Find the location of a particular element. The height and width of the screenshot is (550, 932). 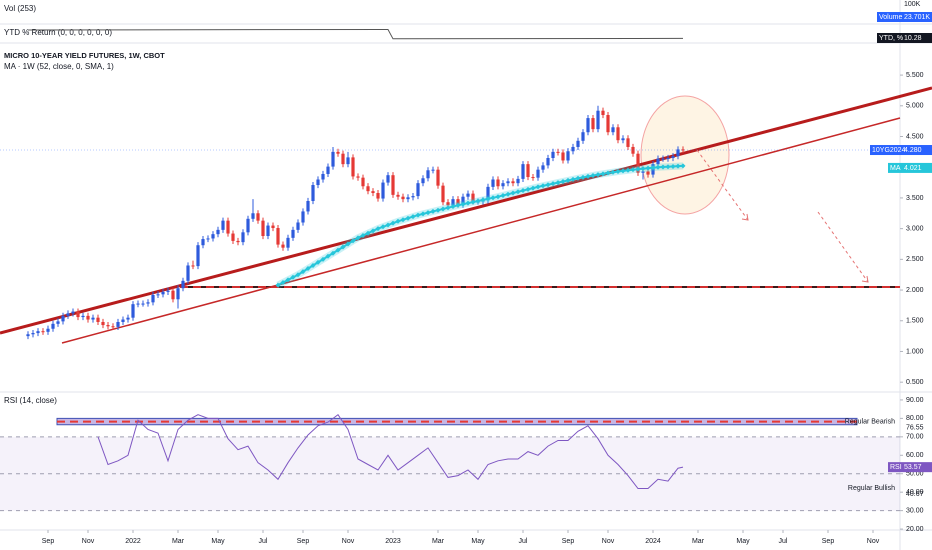

x-tick-label: Nov is located at coordinates (88, 541).